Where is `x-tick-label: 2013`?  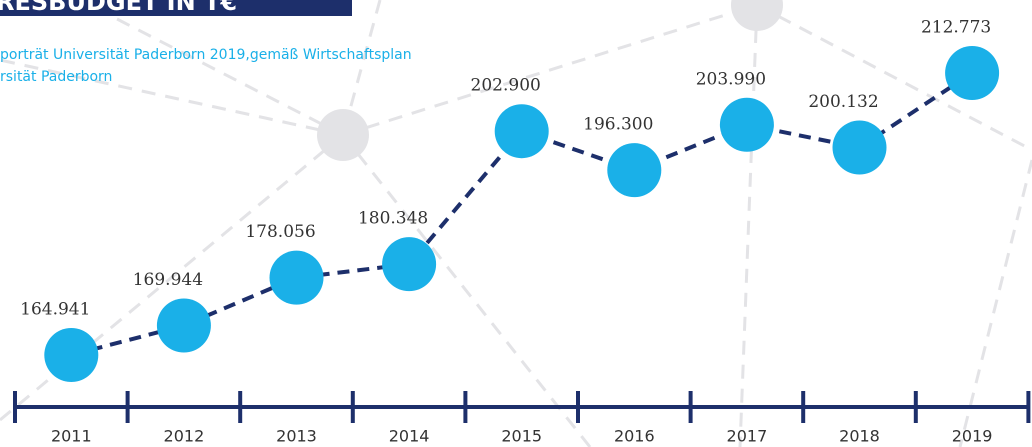
x-tick-label: 2013 is located at coordinates (296, 436).